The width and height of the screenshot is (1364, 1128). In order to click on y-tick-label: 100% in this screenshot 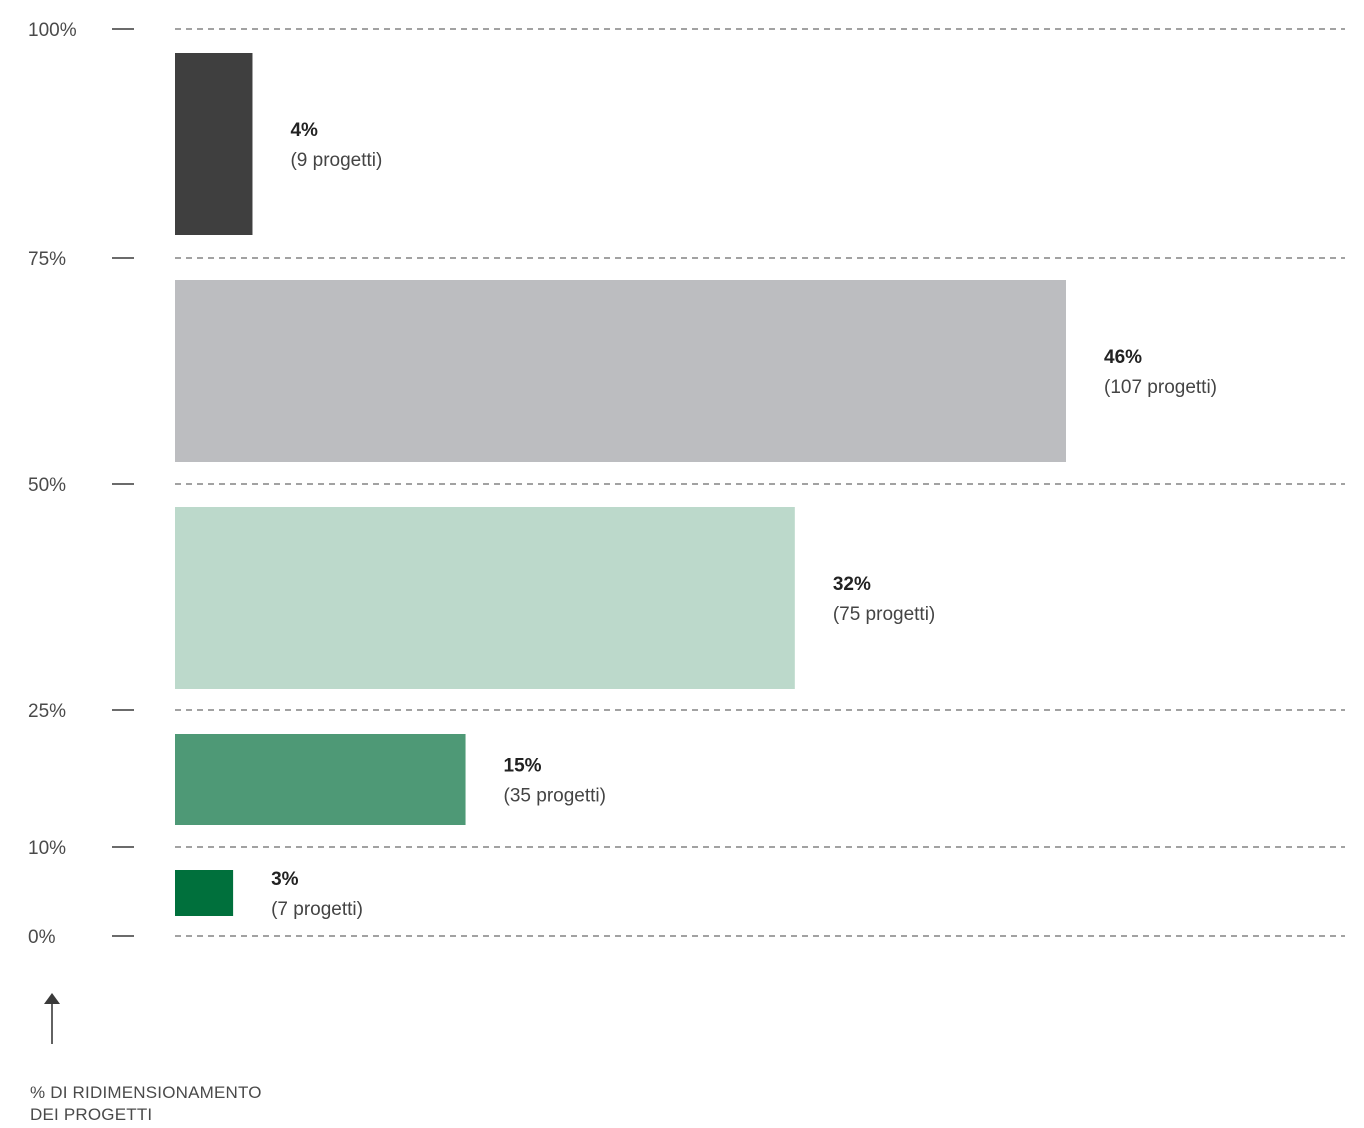, I will do `click(52, 30)`.